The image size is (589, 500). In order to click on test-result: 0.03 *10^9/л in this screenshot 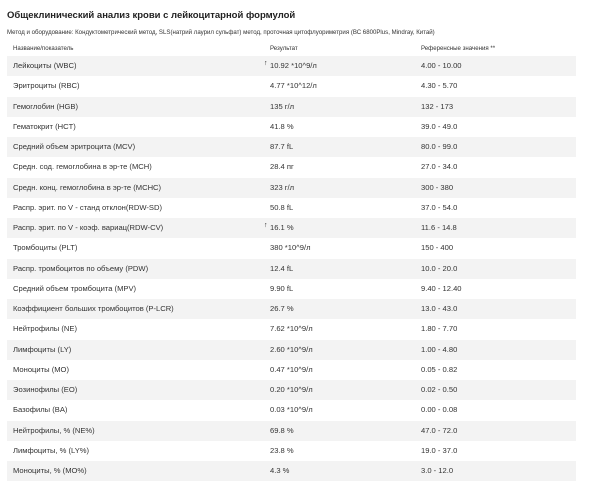, I will do `click(291, 410)`.